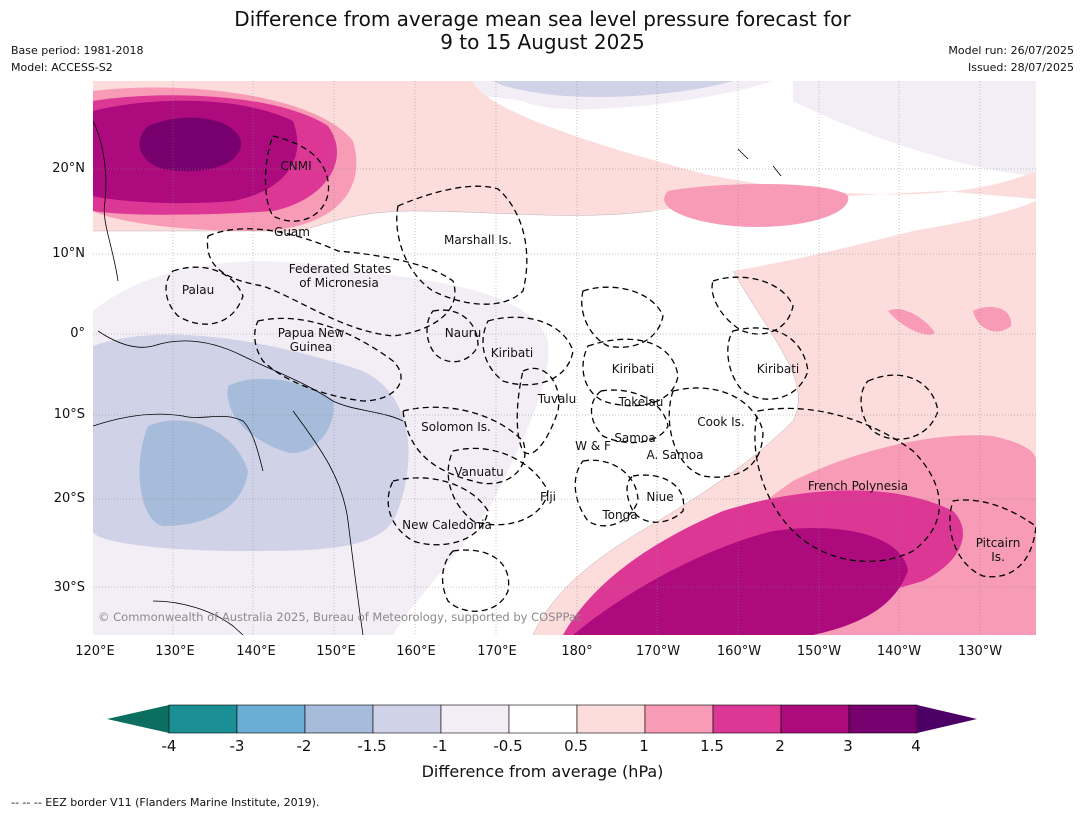 This screenshot has width=1085, height=816. I want to click on colorbar-tick-label: -2, so click(304, 746).